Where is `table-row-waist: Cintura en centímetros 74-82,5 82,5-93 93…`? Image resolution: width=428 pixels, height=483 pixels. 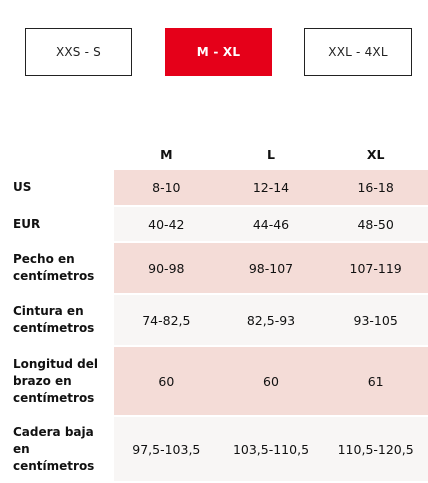 table-row-waist: Cintura en centímetros 74-82,5 82,5-93 93… is located at coordinates (214, 320).